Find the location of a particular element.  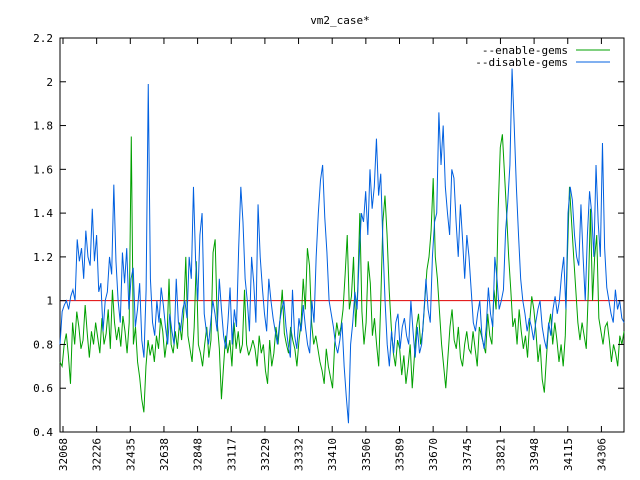

y-tick-label: 2.2 is located at coordinates (43, 38).